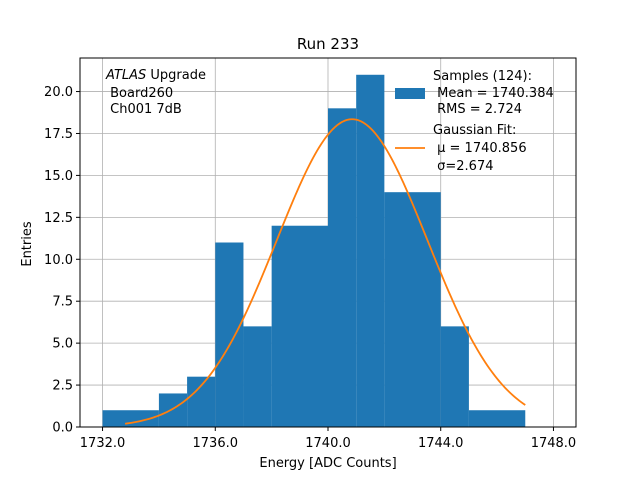 The image size is (640, 480). Describe the element at coordinates (410, 93) in the screenshot. I see `legend-swatch-samples` at that location.